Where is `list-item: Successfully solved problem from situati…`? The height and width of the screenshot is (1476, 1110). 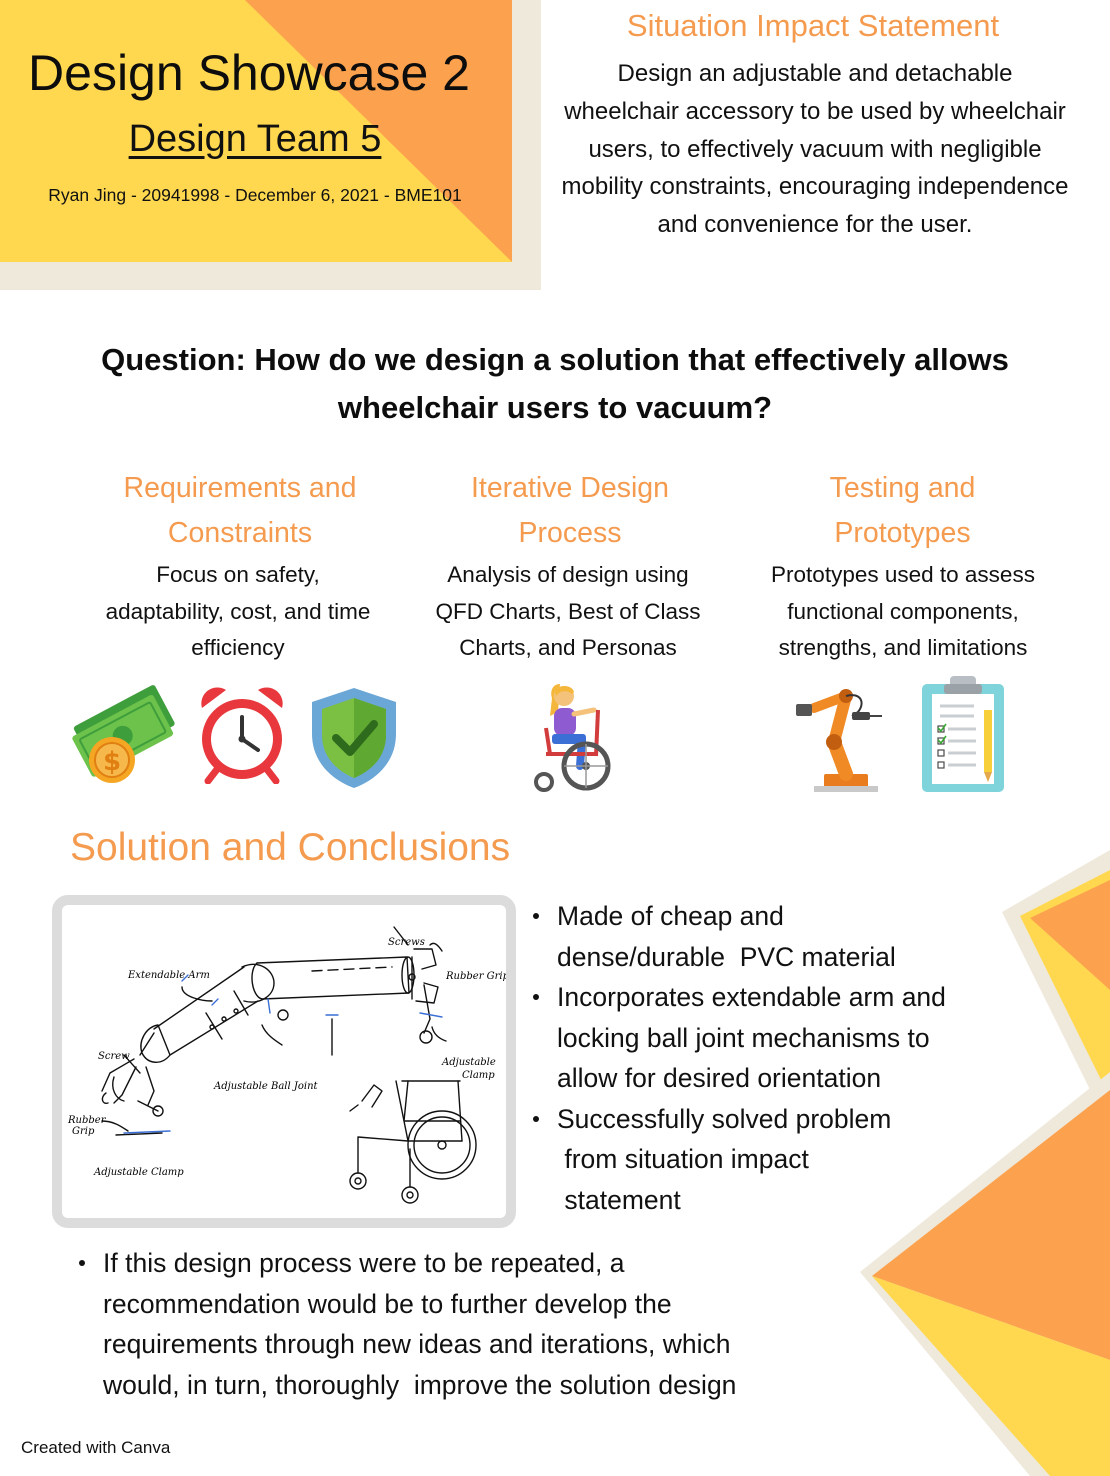
list-item: Successfully solved problem from situati… is located at coordinates (780, 1160).